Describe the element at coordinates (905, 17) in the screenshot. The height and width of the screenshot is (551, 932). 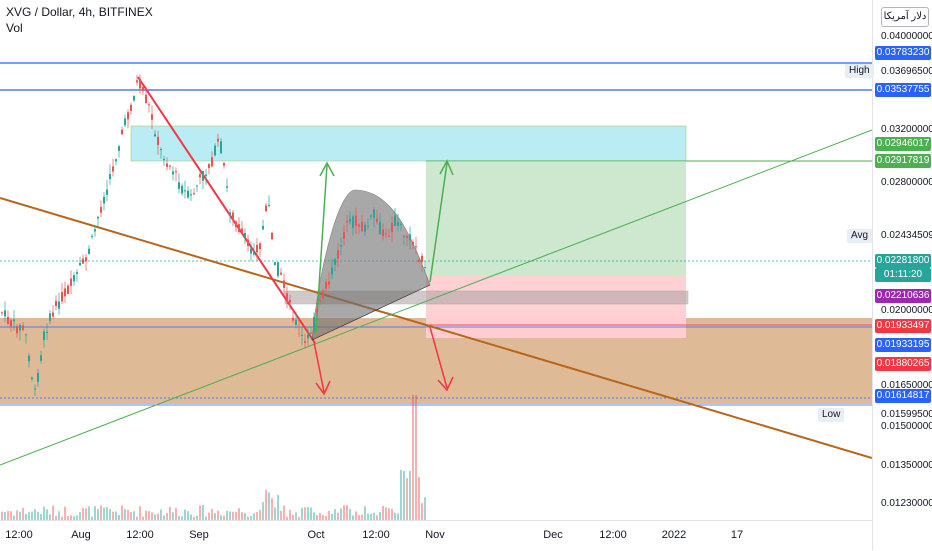
I see `currency-button: دلار آمریکا` at that location.